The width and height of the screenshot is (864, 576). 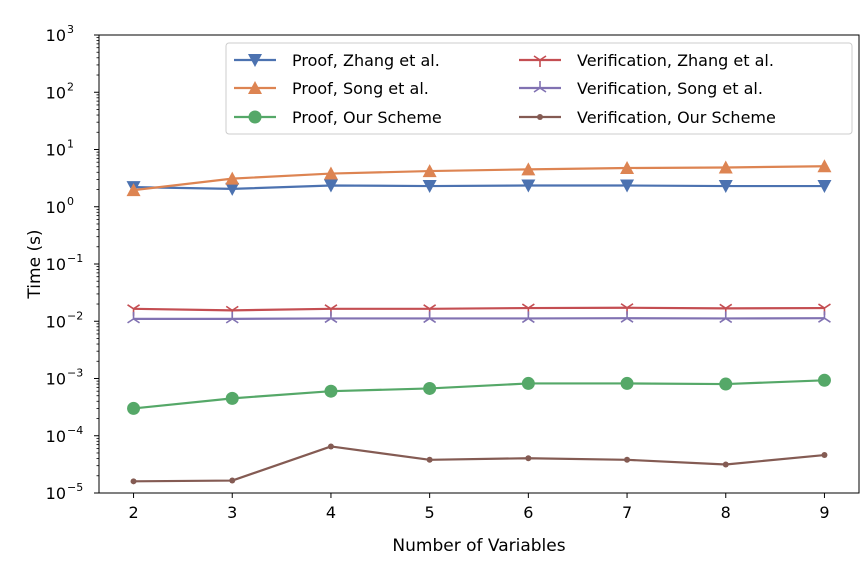 I want to click on legend-item-2: Proof, Song et al., so click(x=331, y=88).